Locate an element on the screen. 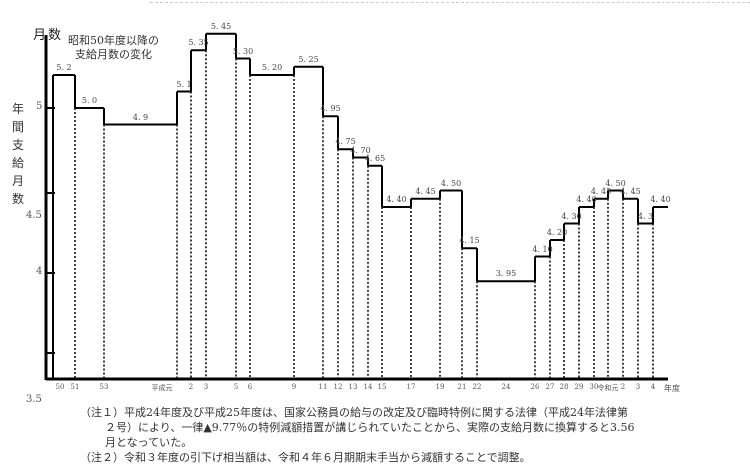 The image size is (750, 471). value-label: 4. 3 is located at coordinates (645, 216).